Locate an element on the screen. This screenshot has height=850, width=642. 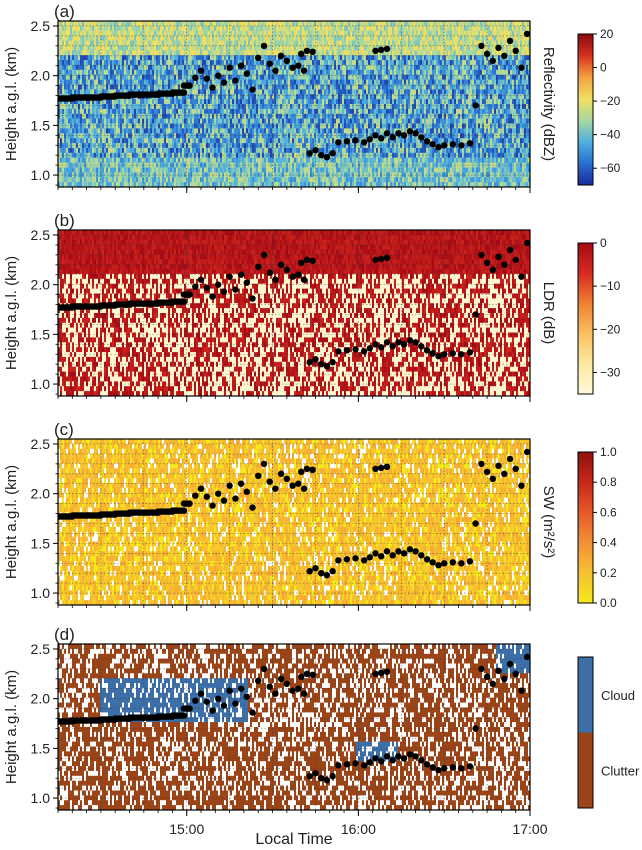
grid-lines is located at coordinates (294, 522).